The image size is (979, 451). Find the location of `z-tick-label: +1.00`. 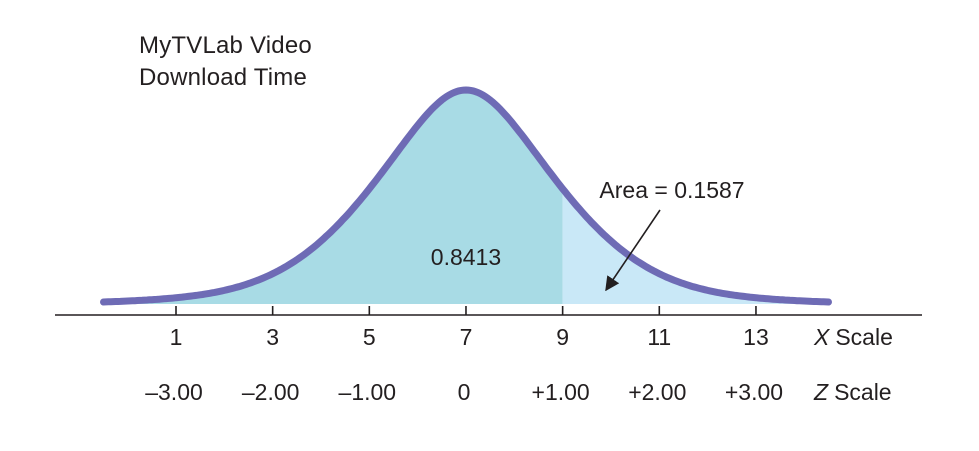

z-tick-label: +1.00 is located at coordinates (561, 392).